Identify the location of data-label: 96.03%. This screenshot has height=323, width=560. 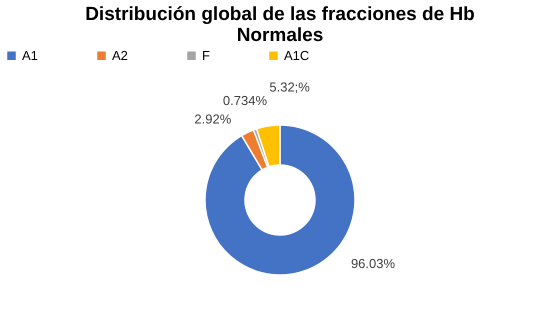
(373, 264).